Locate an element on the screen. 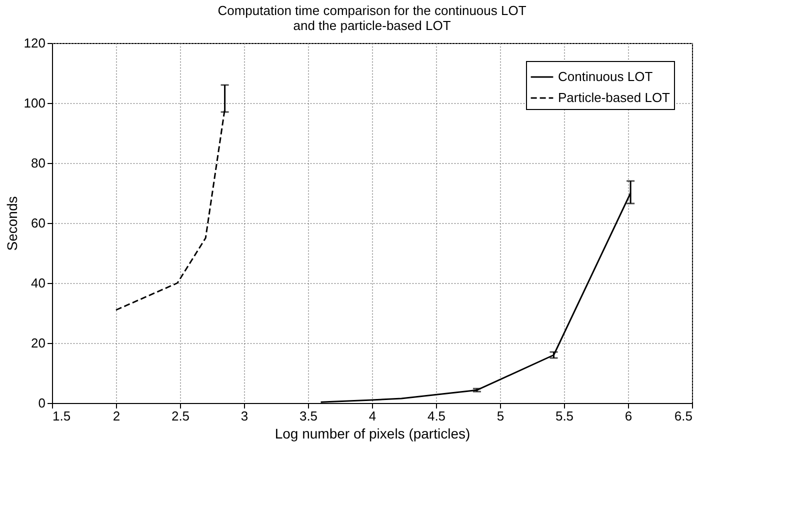  x-tick-label: 2.5 is located at coordinates (180, 416).